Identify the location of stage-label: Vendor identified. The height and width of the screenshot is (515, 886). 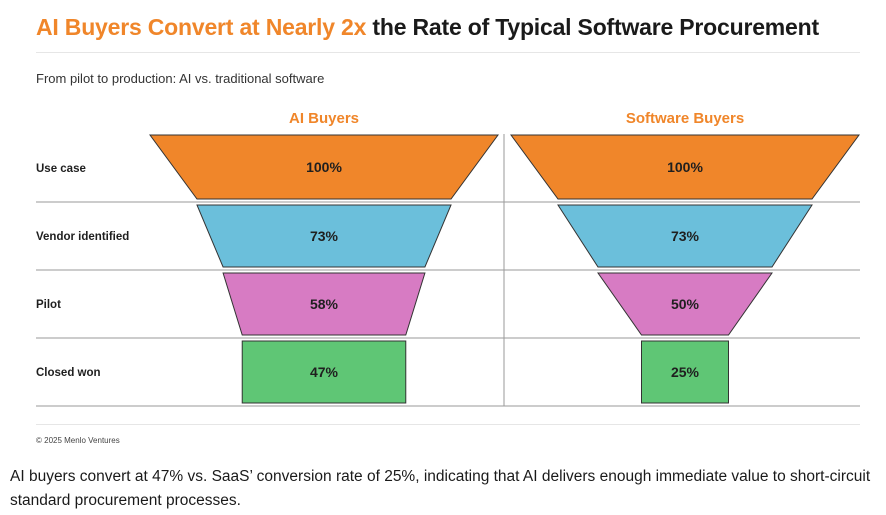
(82, 237).